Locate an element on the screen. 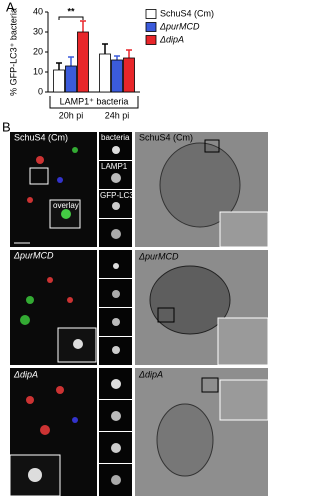 The image size is (320, 500). significance: ** is located at coordinates (71, 11).